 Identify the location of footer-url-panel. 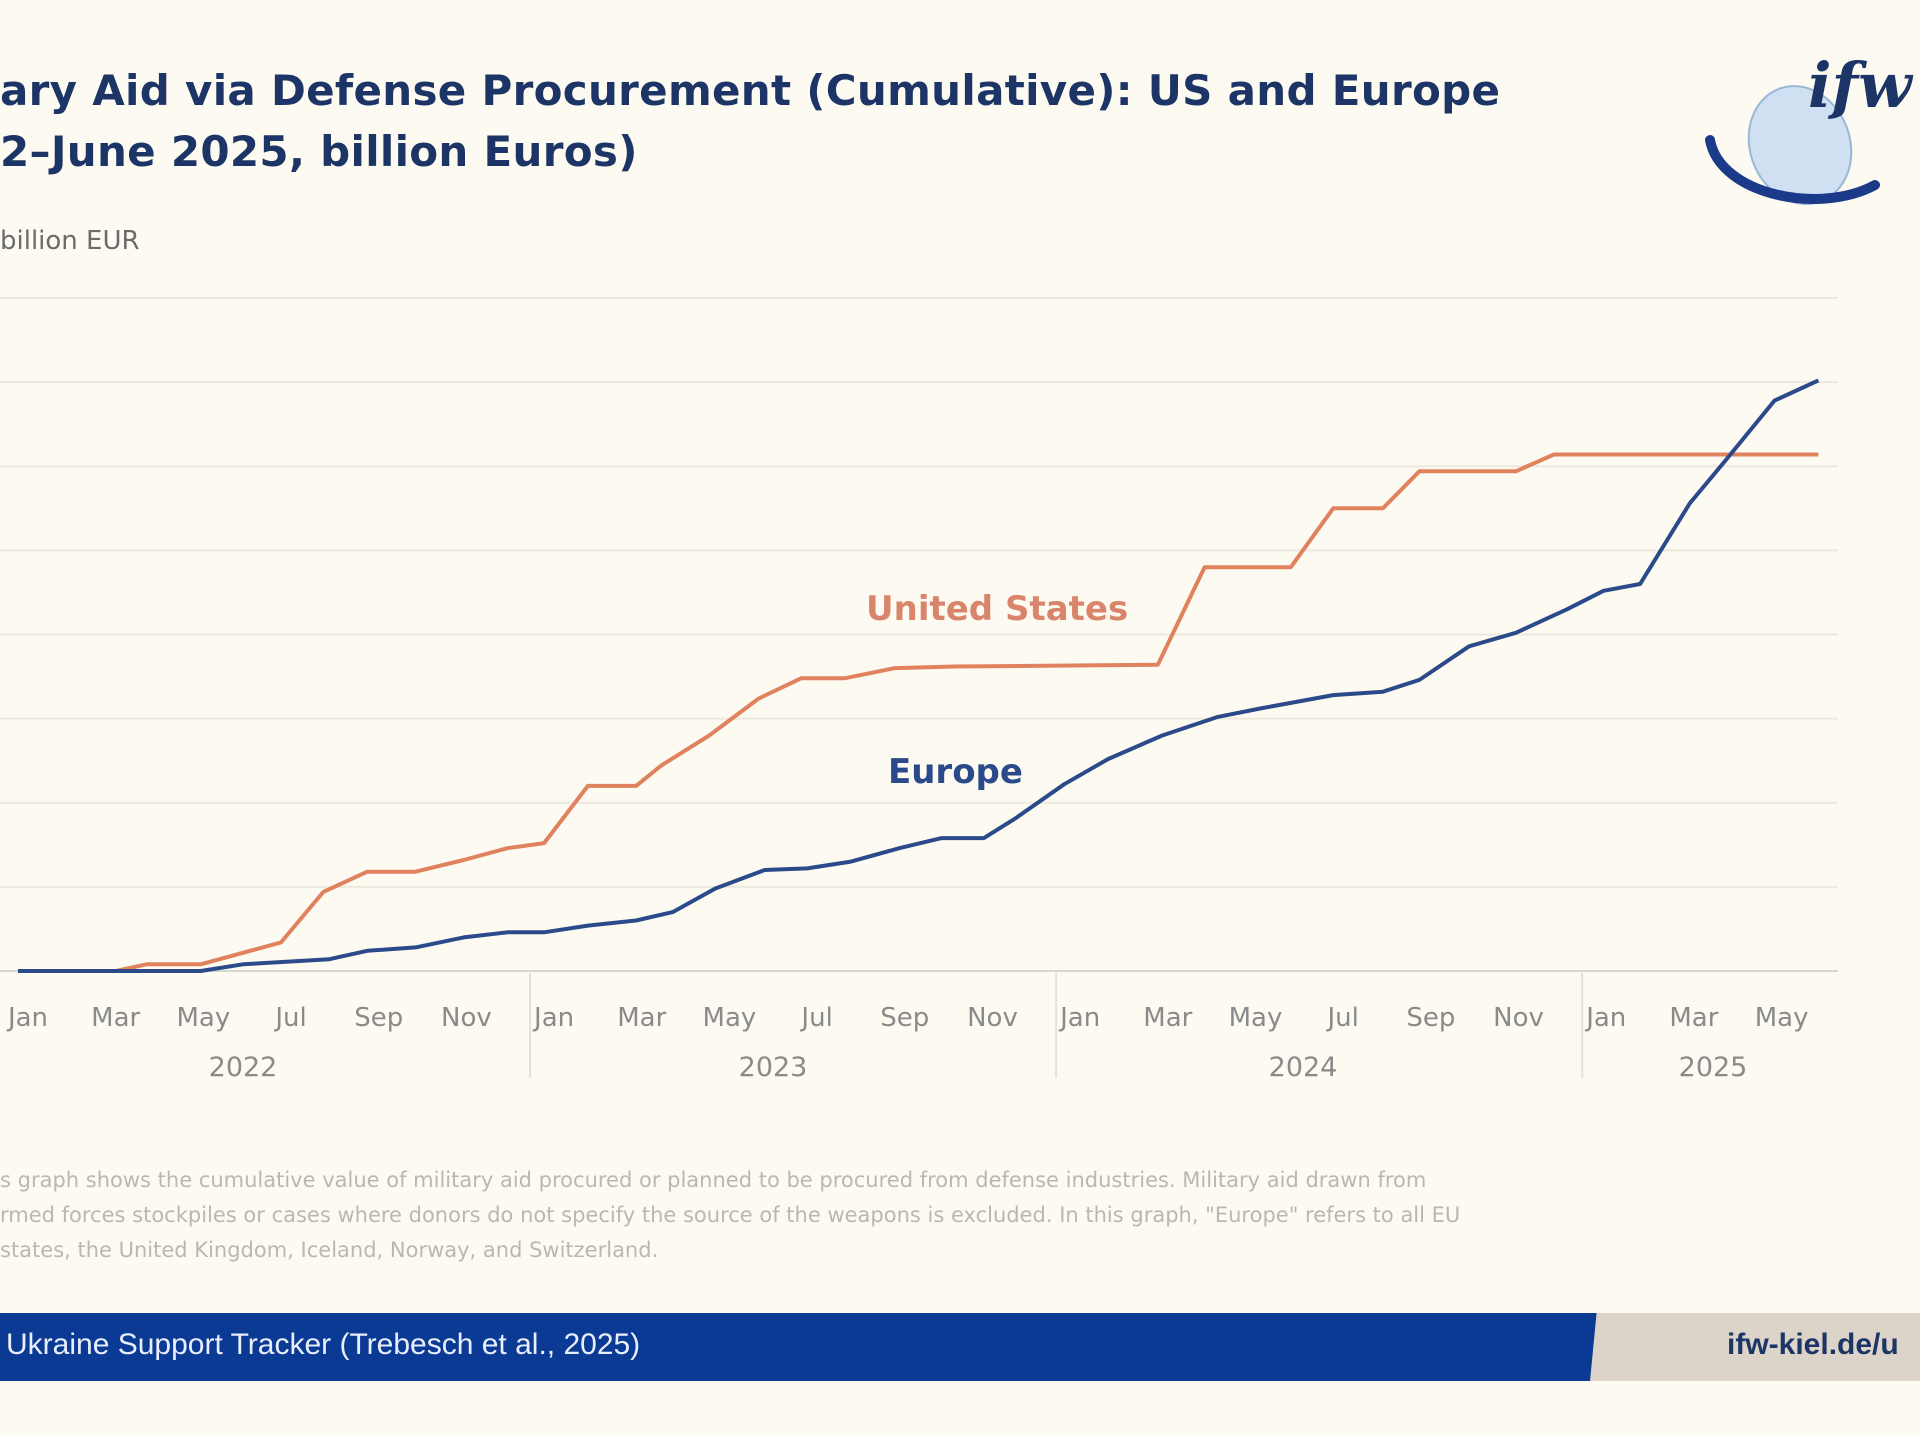
(1755, 1347).